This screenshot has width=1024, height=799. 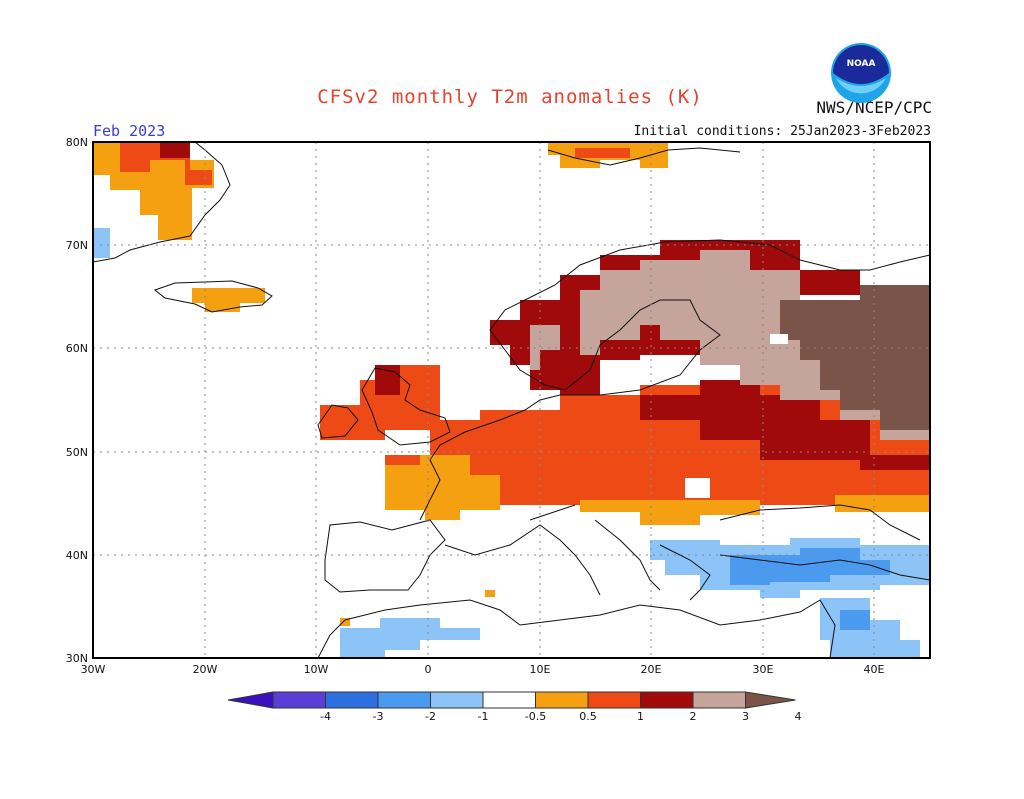 What do you see at coordinates (588, 716) in the screenshot?
I see `colorbar-label: 0.5` at bounding box center [588, 716].